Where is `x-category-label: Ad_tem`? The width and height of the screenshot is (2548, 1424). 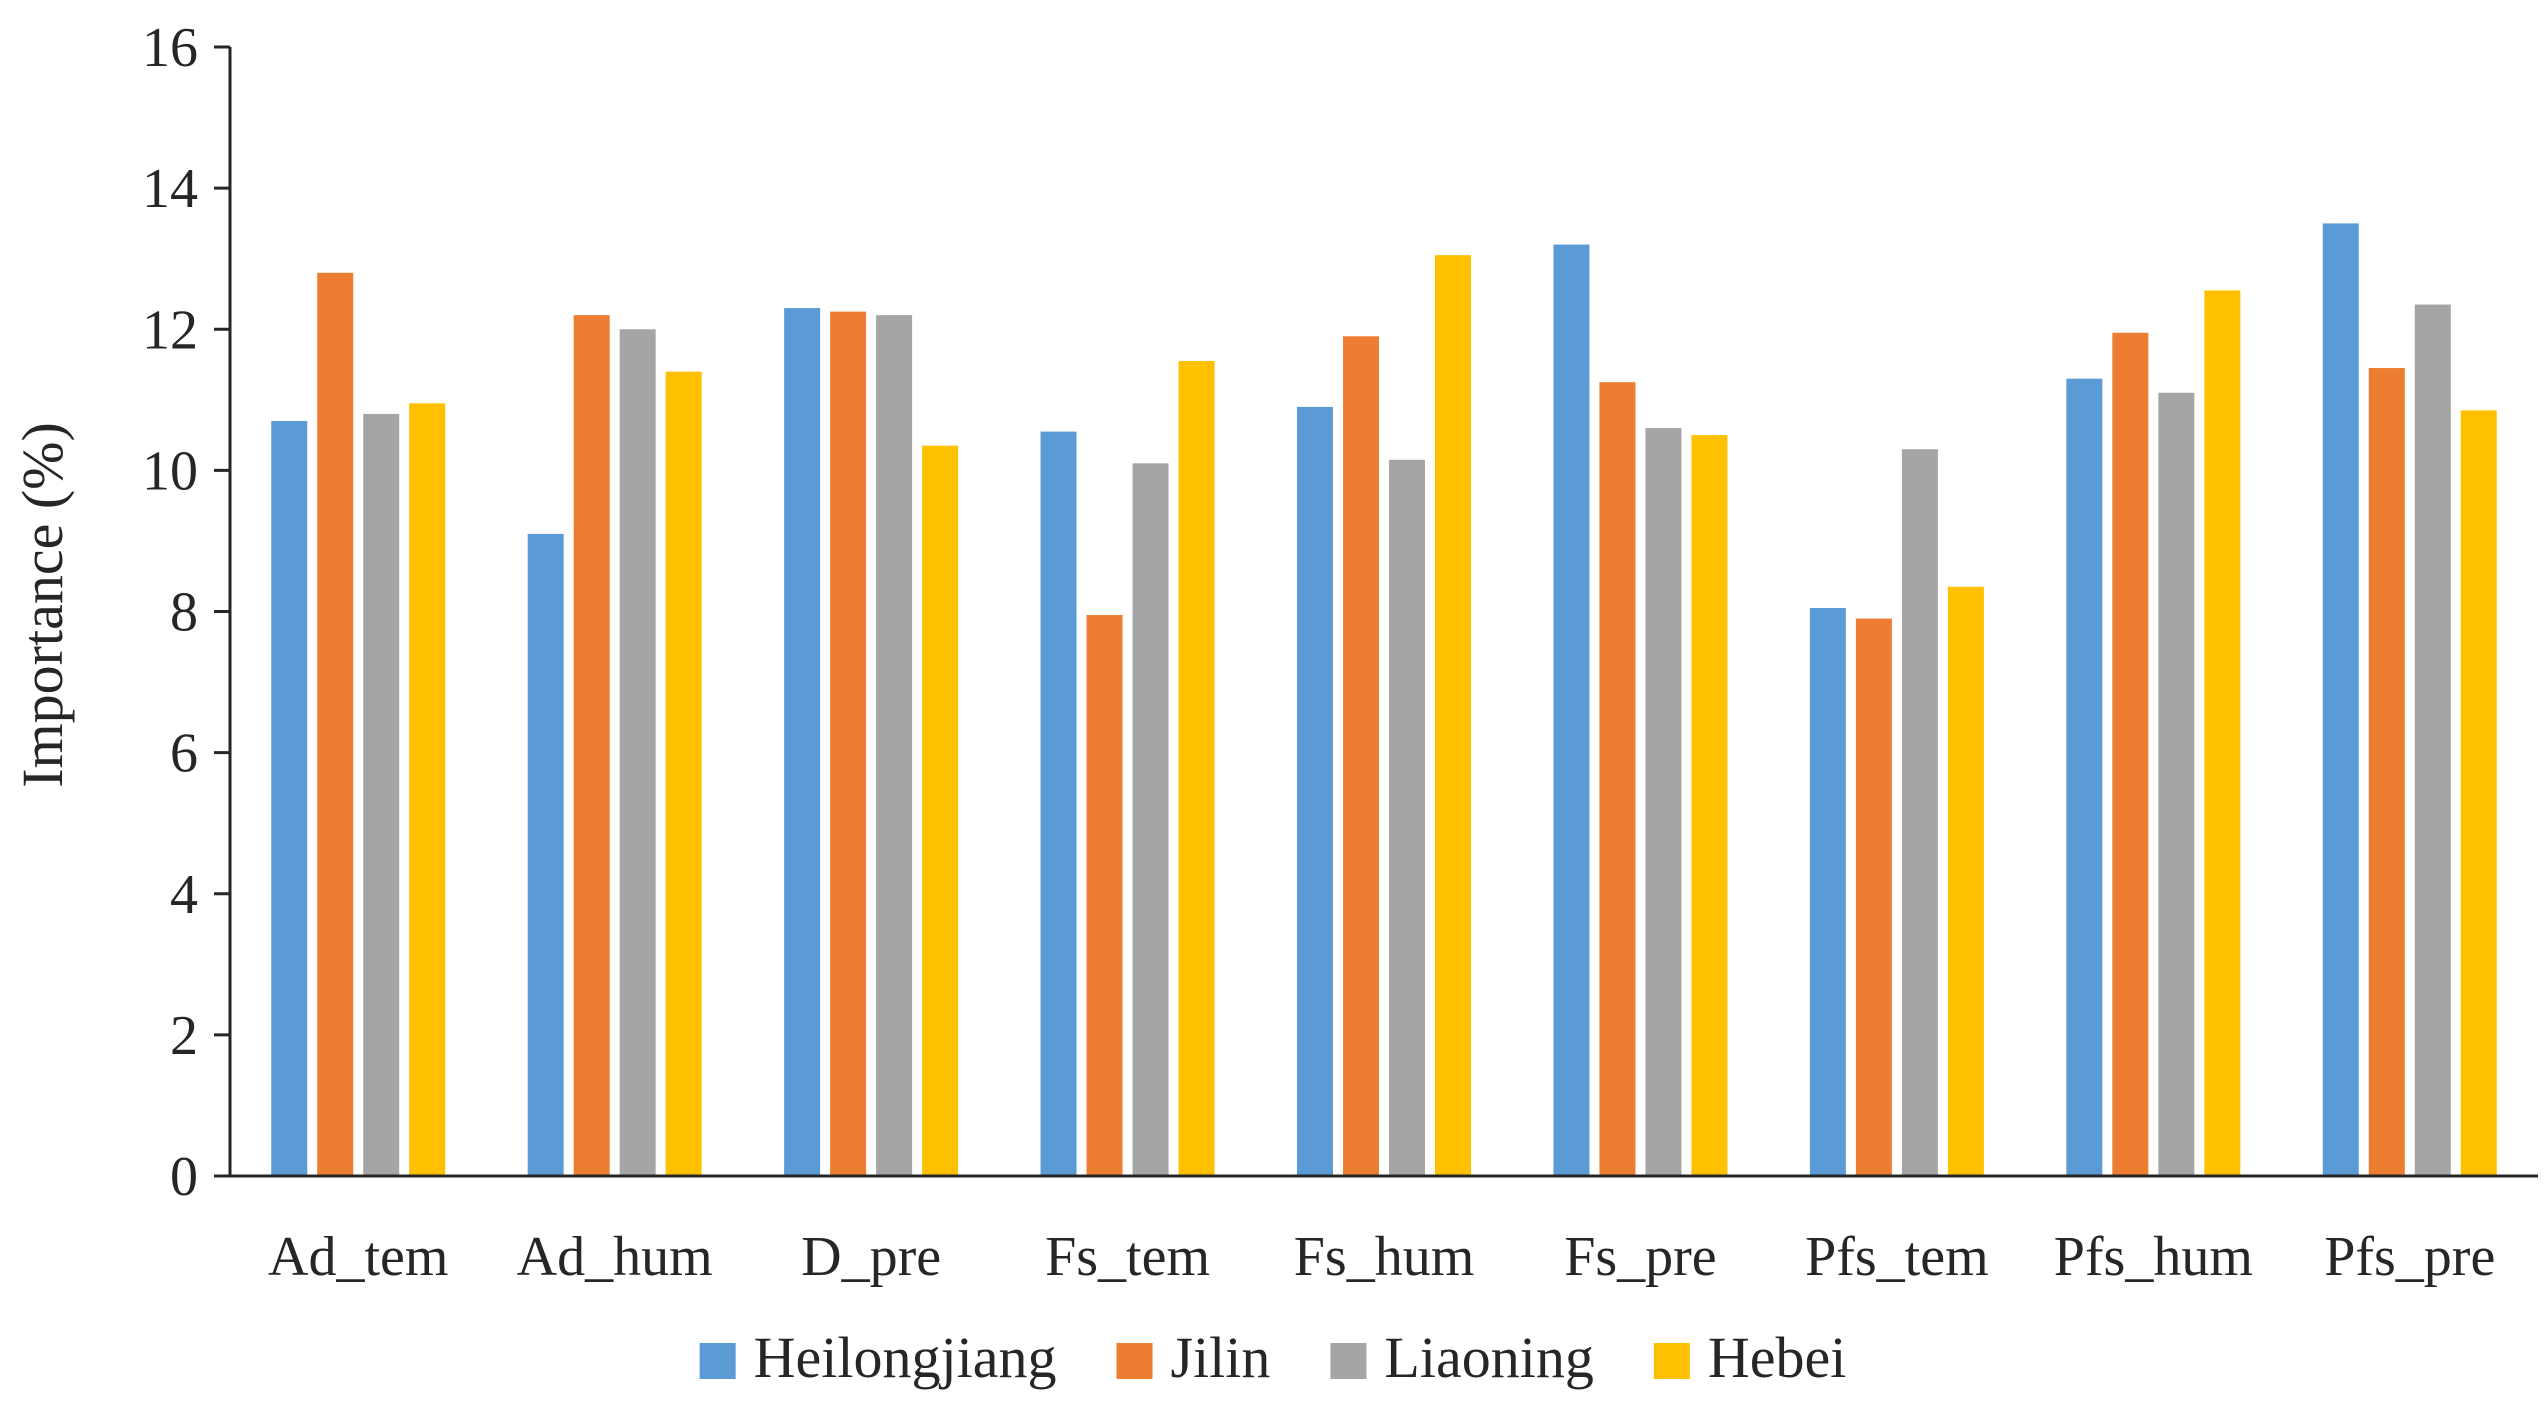 x-category-label: Ad_tem is located at coordinates (358, 1257).